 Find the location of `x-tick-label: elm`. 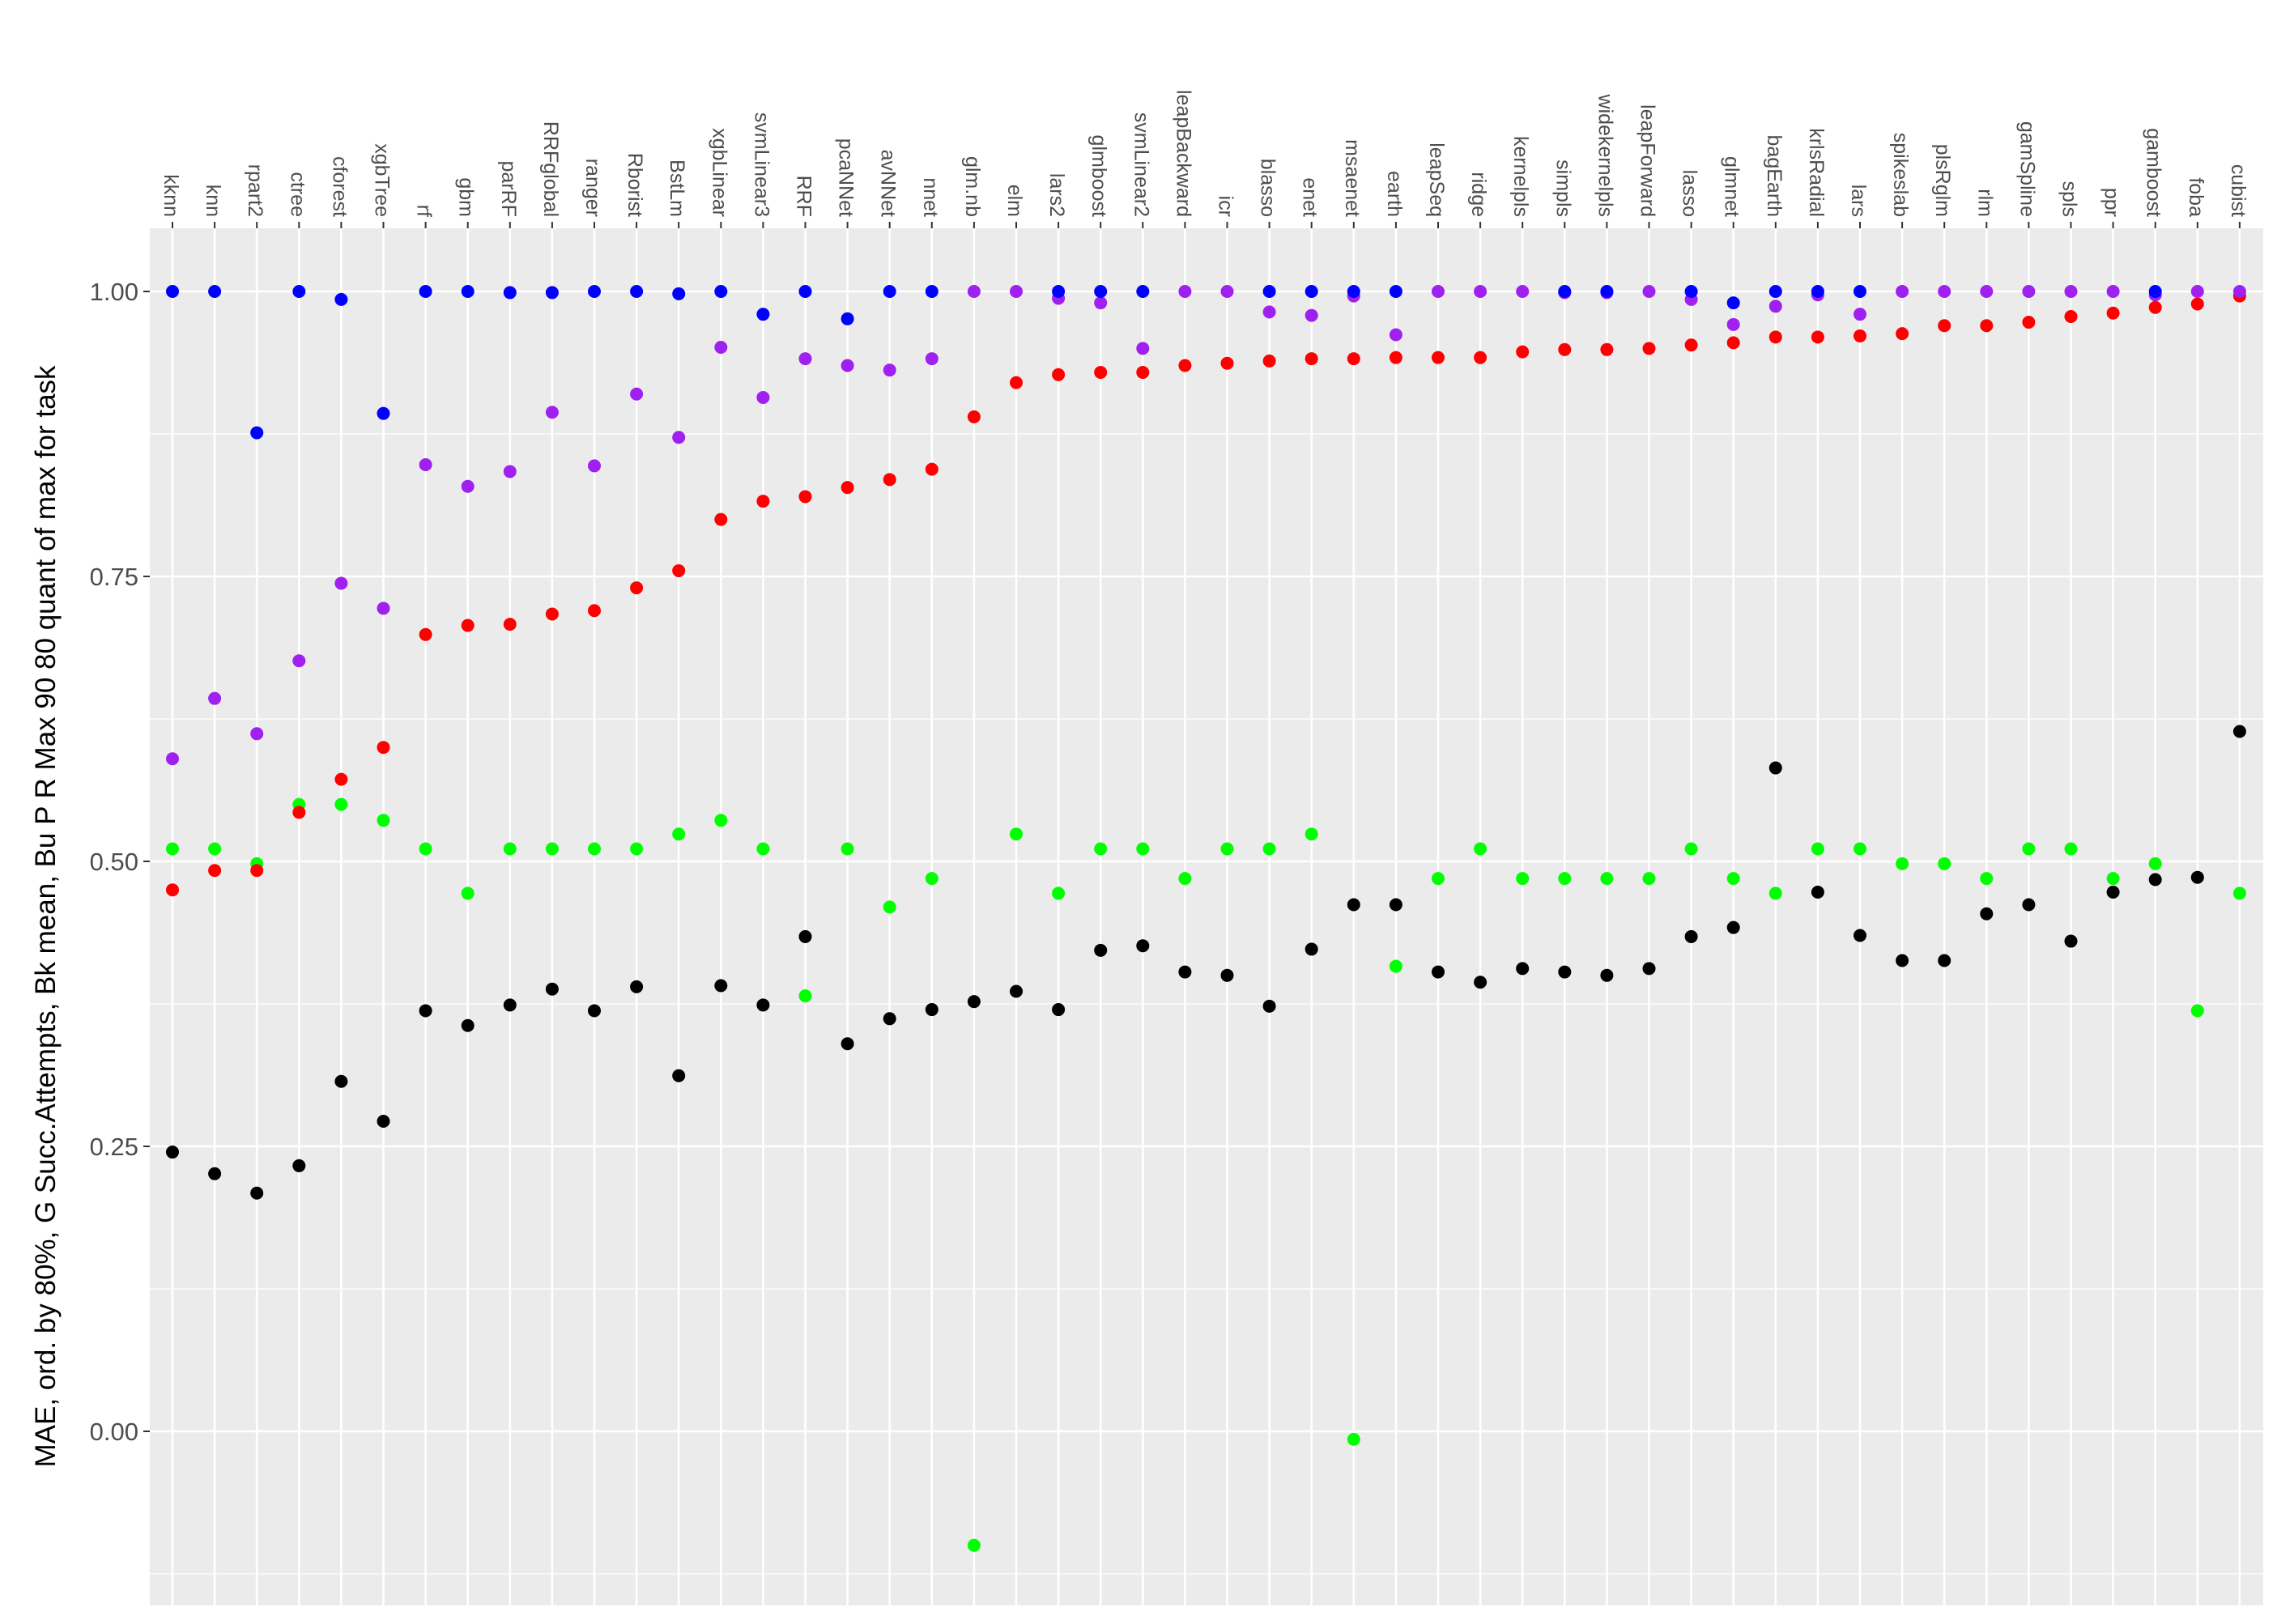

x-tick-label: elm is located at coordinates (1015, 201).